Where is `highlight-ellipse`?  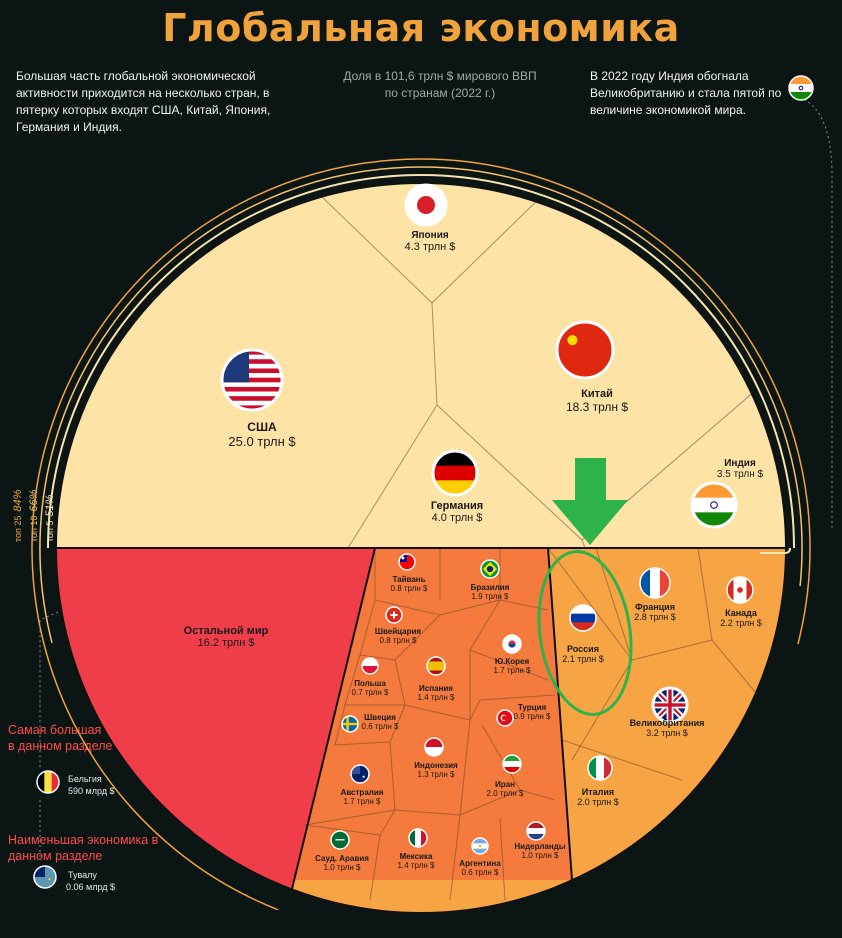 highlight-ellipse is located at coordinates (585, 633).